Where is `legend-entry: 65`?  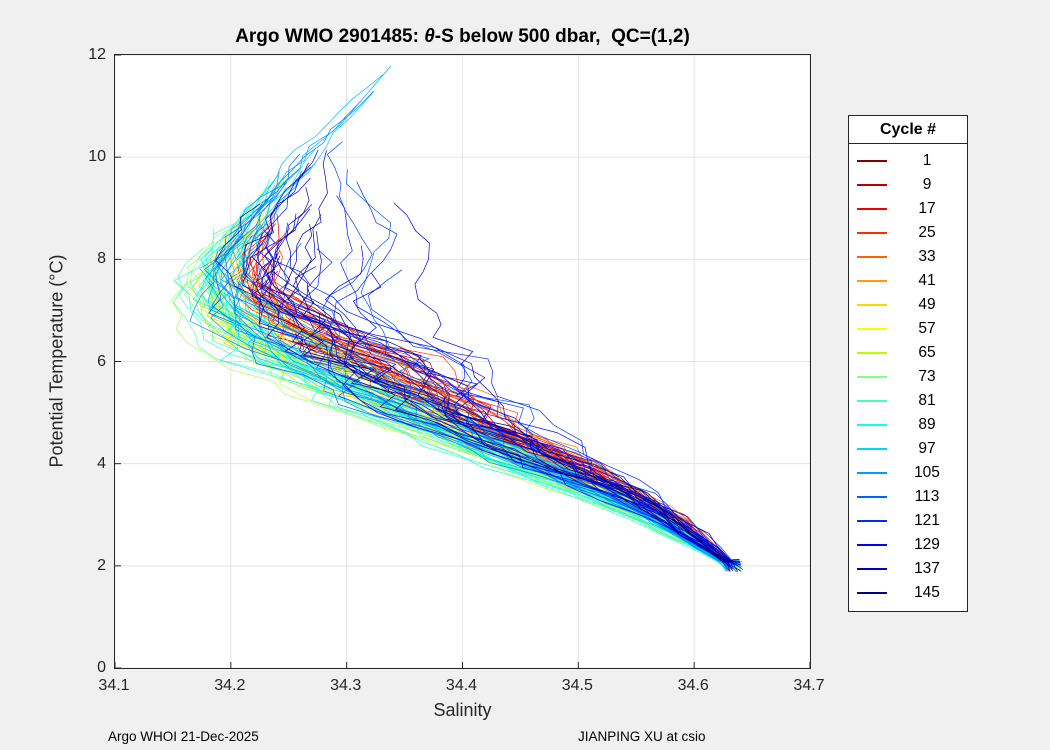
legend-entry: 65 is located at coordinates (908, 353).